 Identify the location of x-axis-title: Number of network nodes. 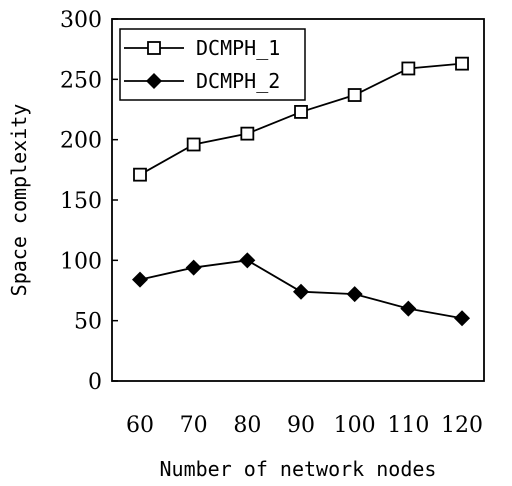
(298, 469).